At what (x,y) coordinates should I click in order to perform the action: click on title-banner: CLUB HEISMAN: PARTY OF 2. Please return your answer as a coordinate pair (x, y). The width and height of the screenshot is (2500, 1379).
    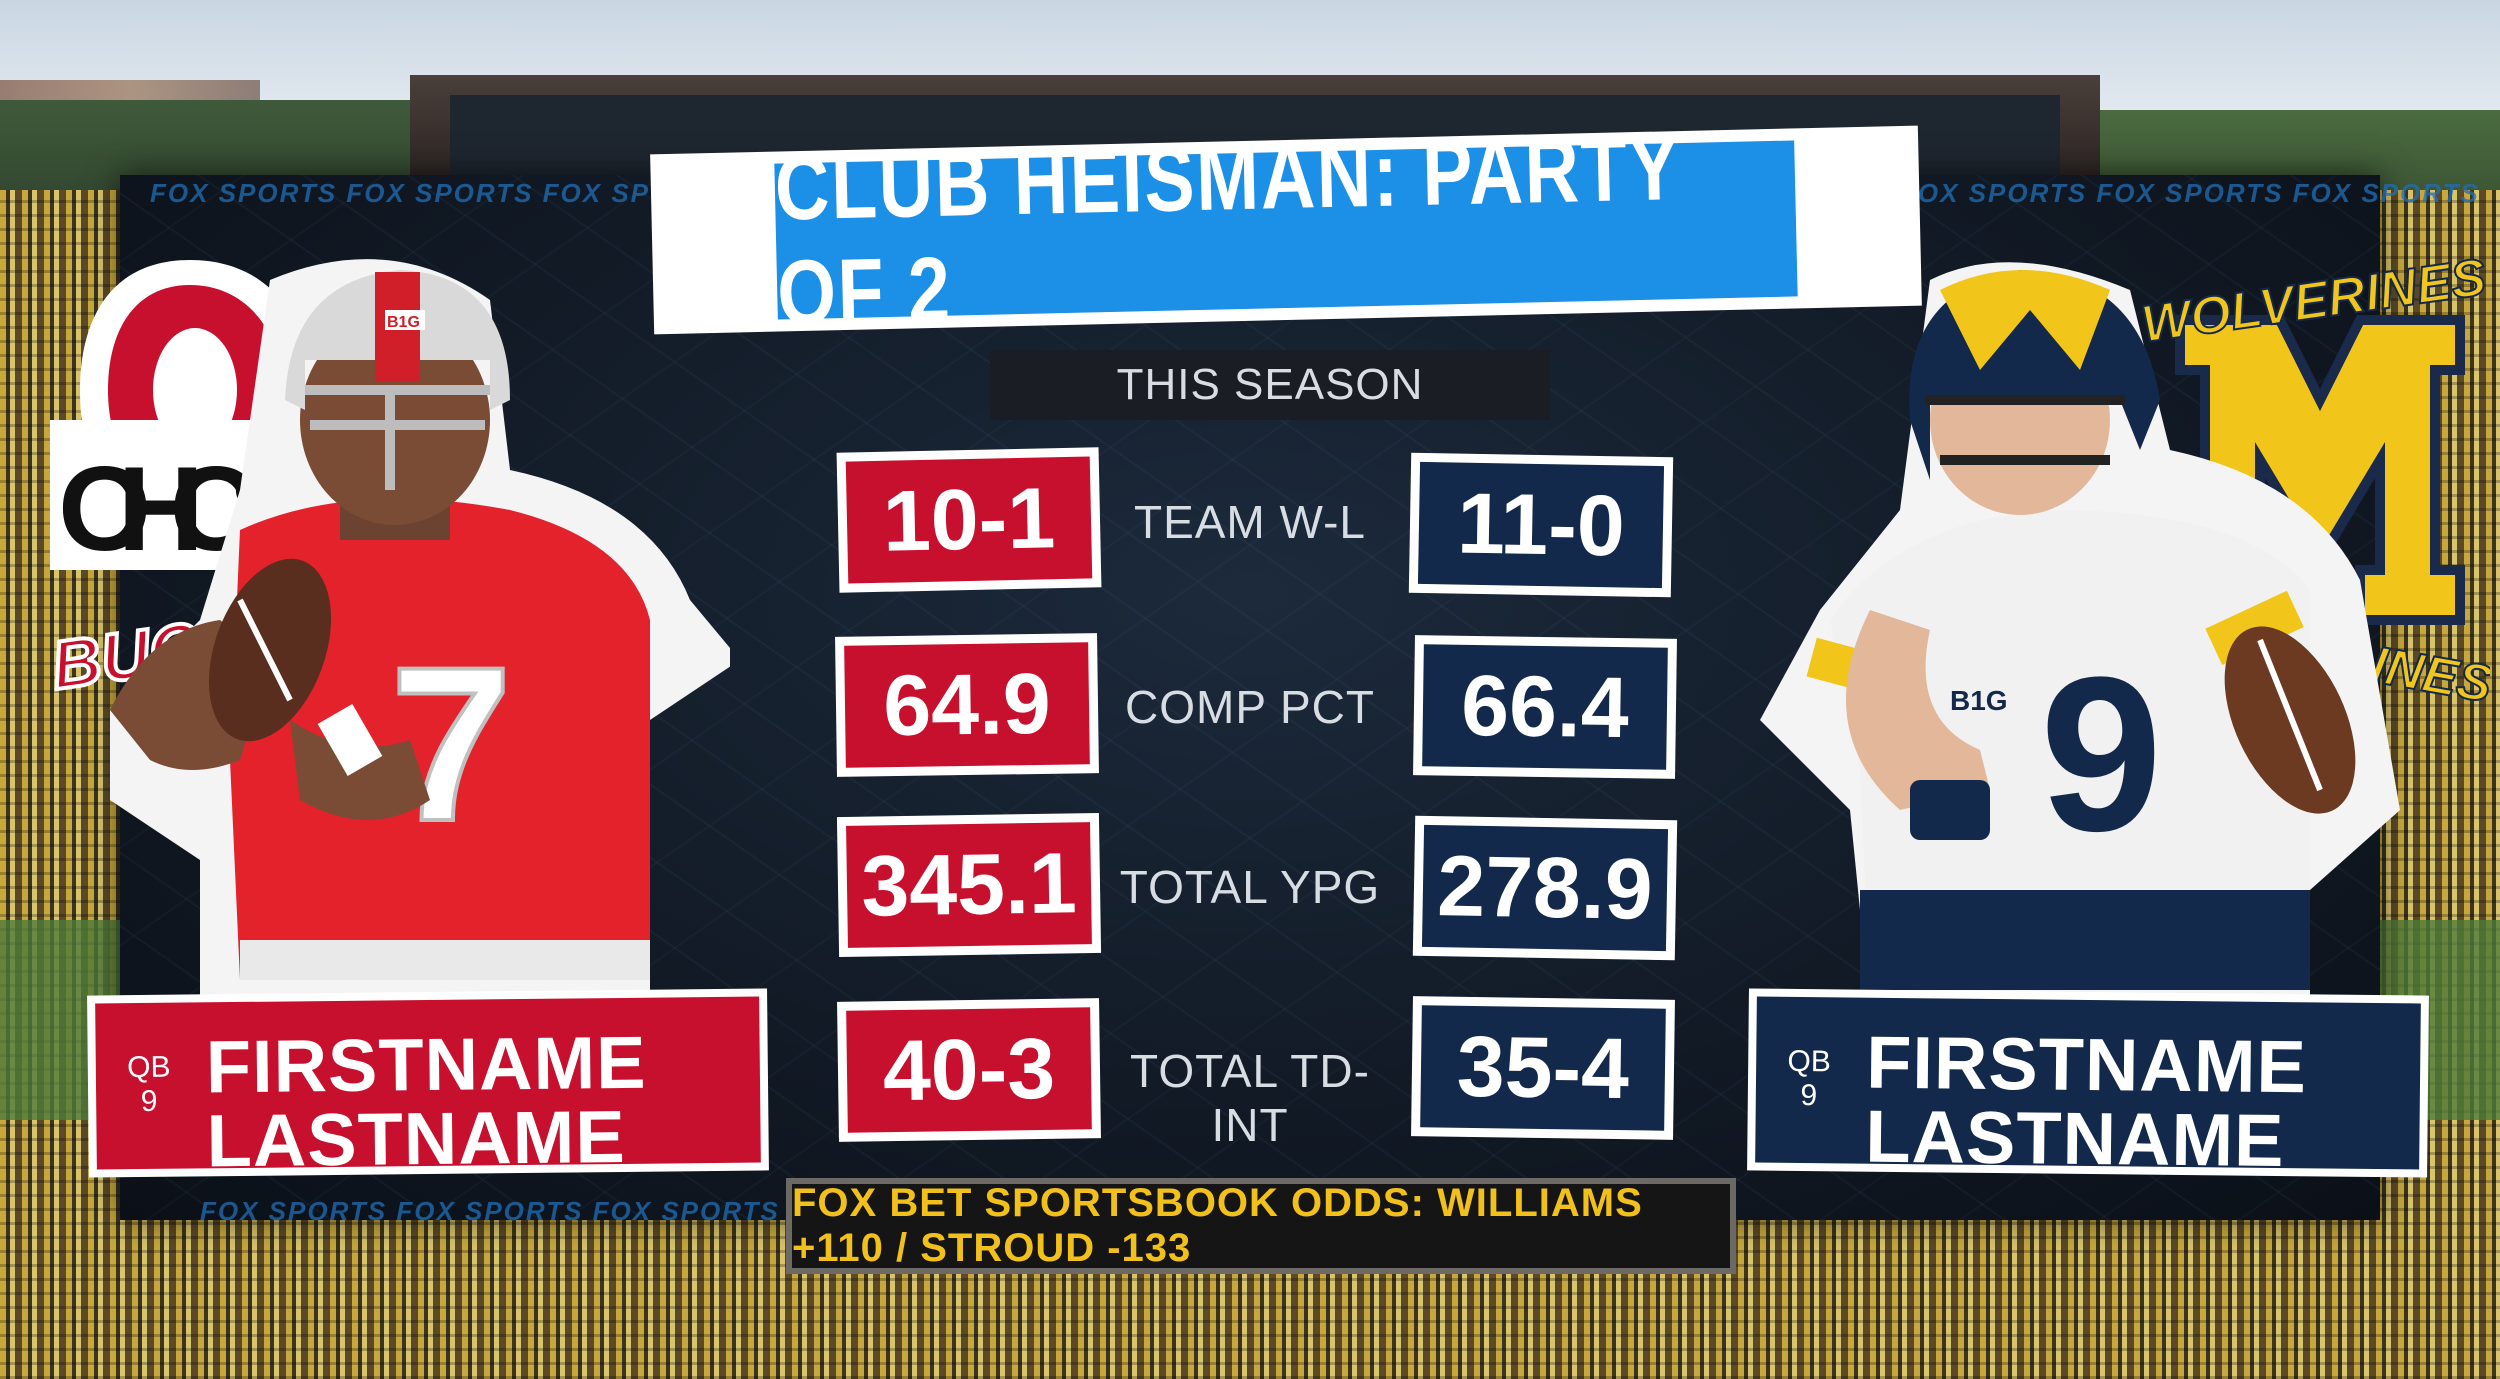
    Looking at the image, I should click on (1286, 231).